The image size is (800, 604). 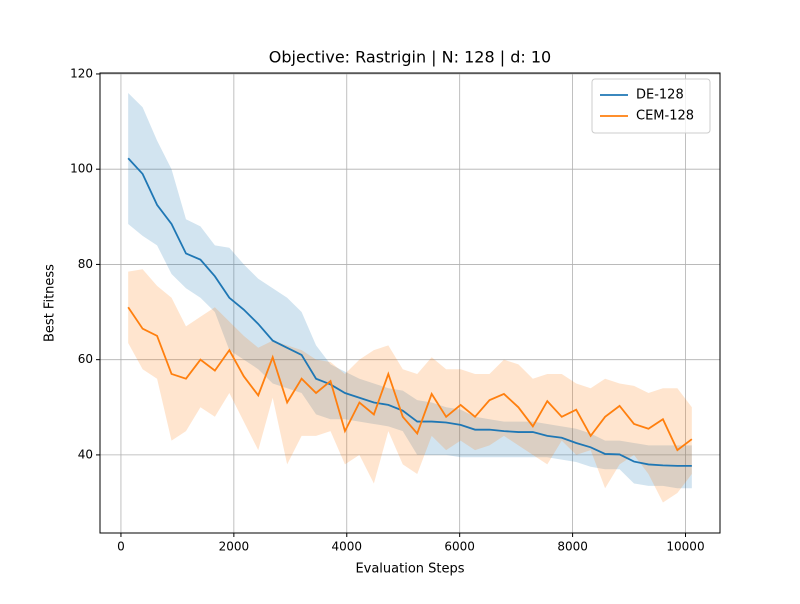 I want to click on x-tick-label: 4000, so click(x=346, y=547).